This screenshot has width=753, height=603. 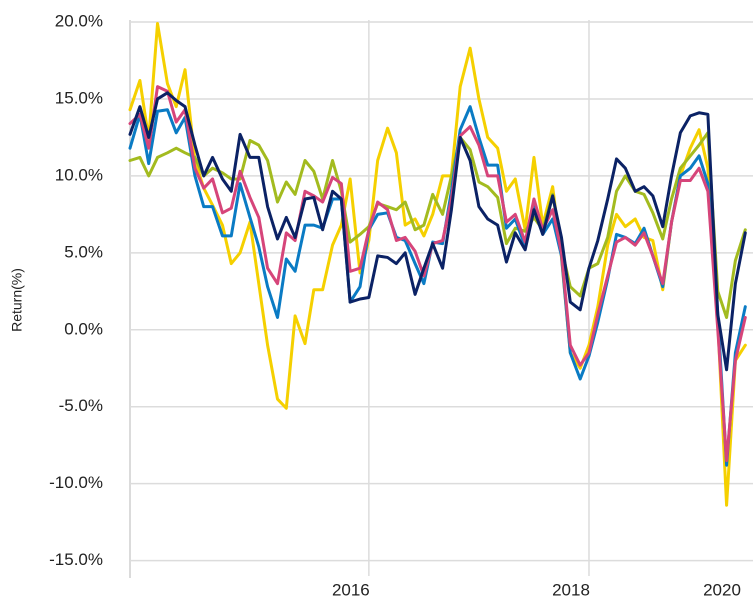 I want to click on y-tick-label: 15.0%, so click(x=79, y=97).